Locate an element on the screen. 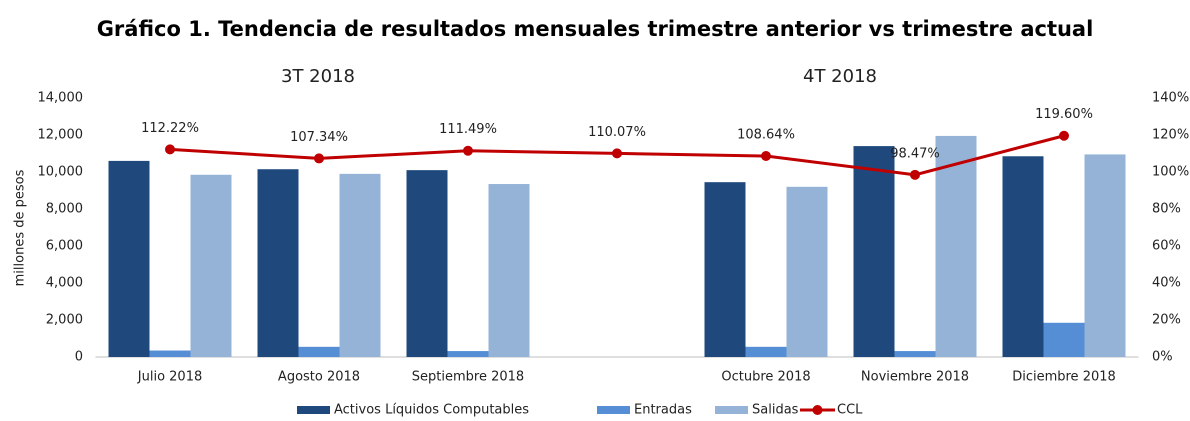  y2-tick-label: 60% is located at coordinates (1166, 246).